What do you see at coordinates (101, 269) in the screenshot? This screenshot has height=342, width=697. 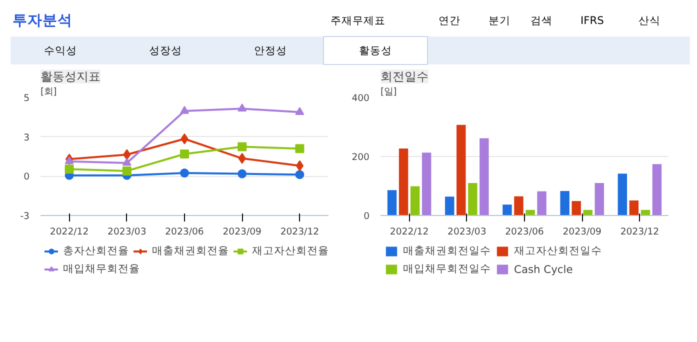 I see `legend-label: 매입채무회전율` at bounding box center [101, 269].